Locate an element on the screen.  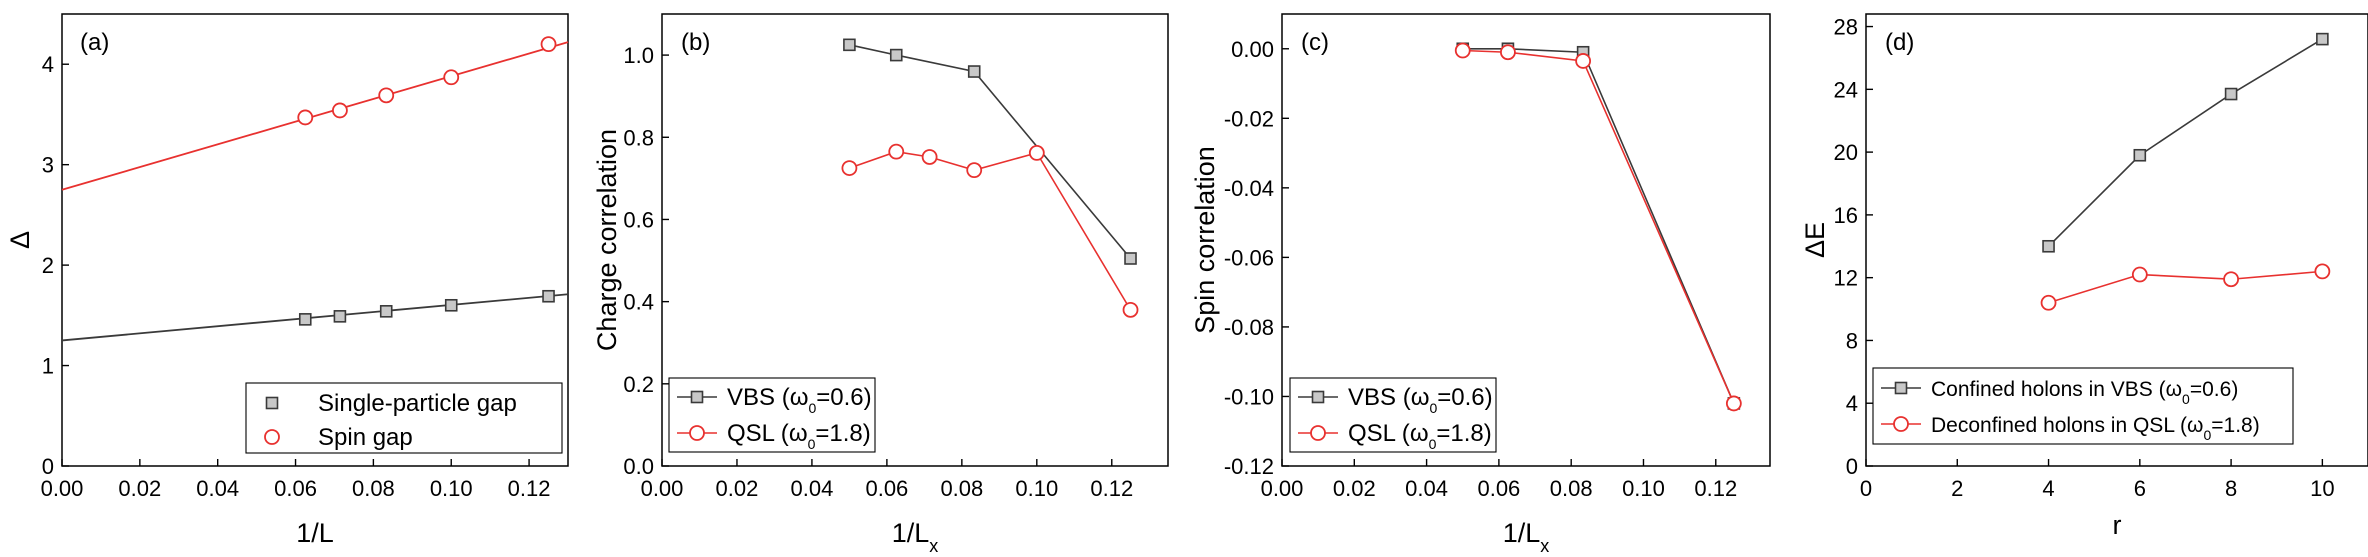
legend-box is located at coordinates (772, 415).